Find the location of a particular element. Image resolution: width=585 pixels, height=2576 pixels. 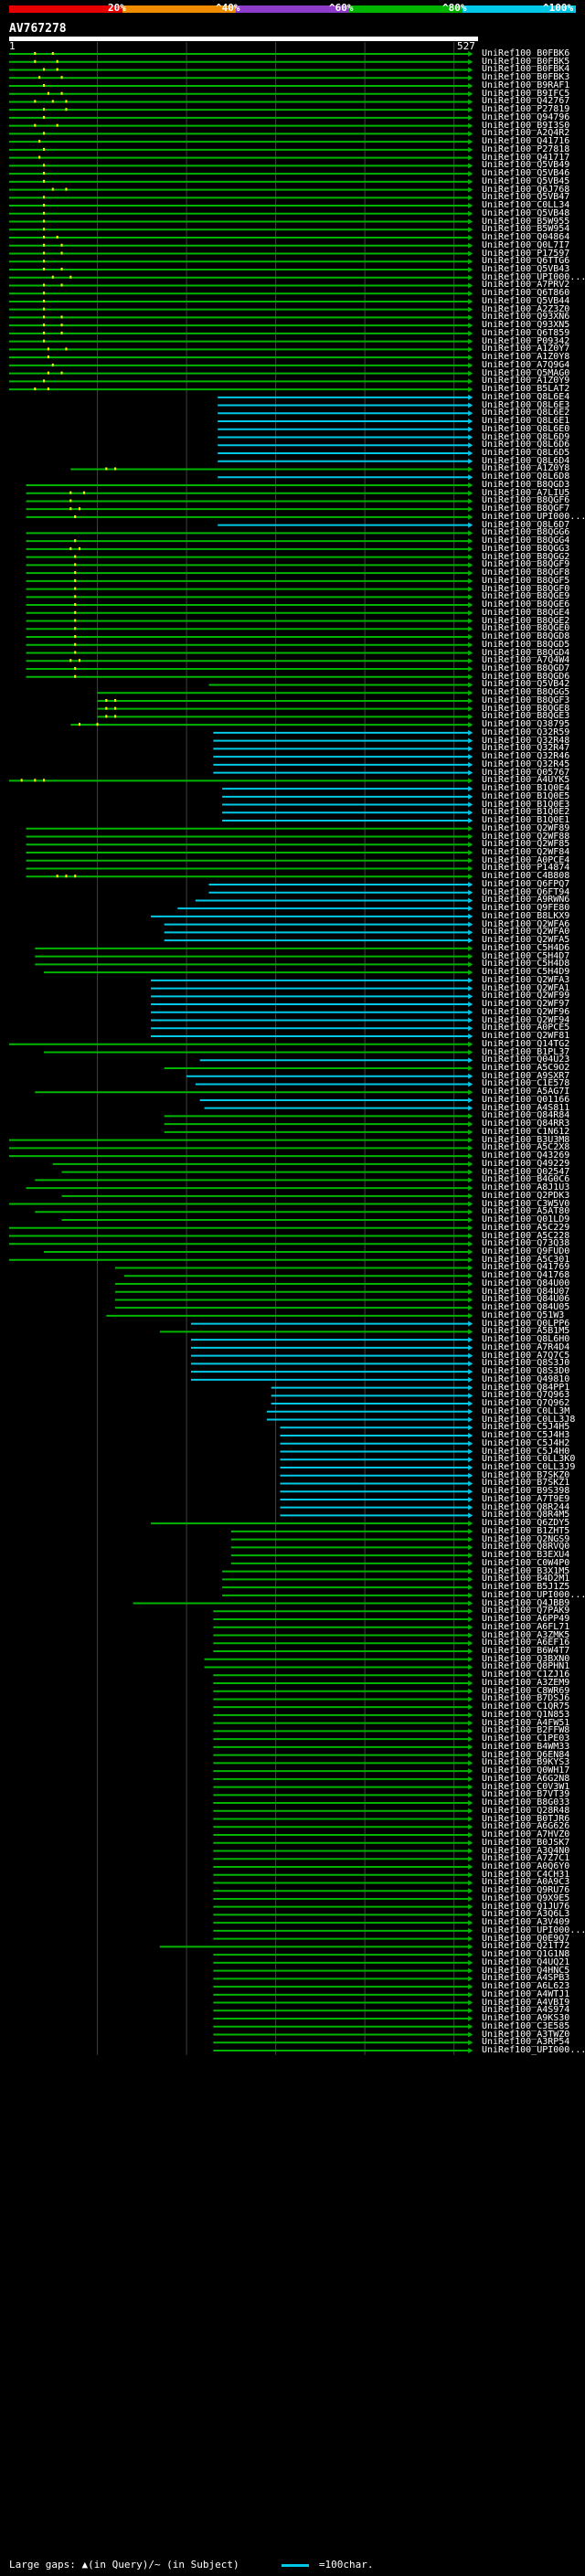

hit-label: UniRef100_A4WTJ1 is located at coordinates (526, 1993).